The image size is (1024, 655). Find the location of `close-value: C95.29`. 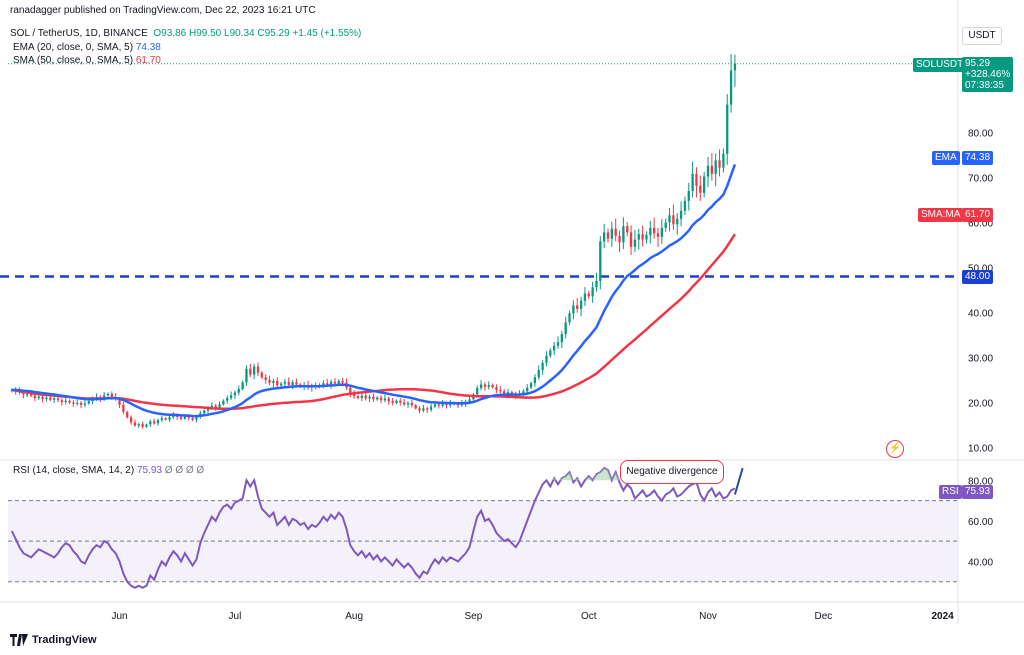

close-value: C95.29 is located at coordinates (273, 33).